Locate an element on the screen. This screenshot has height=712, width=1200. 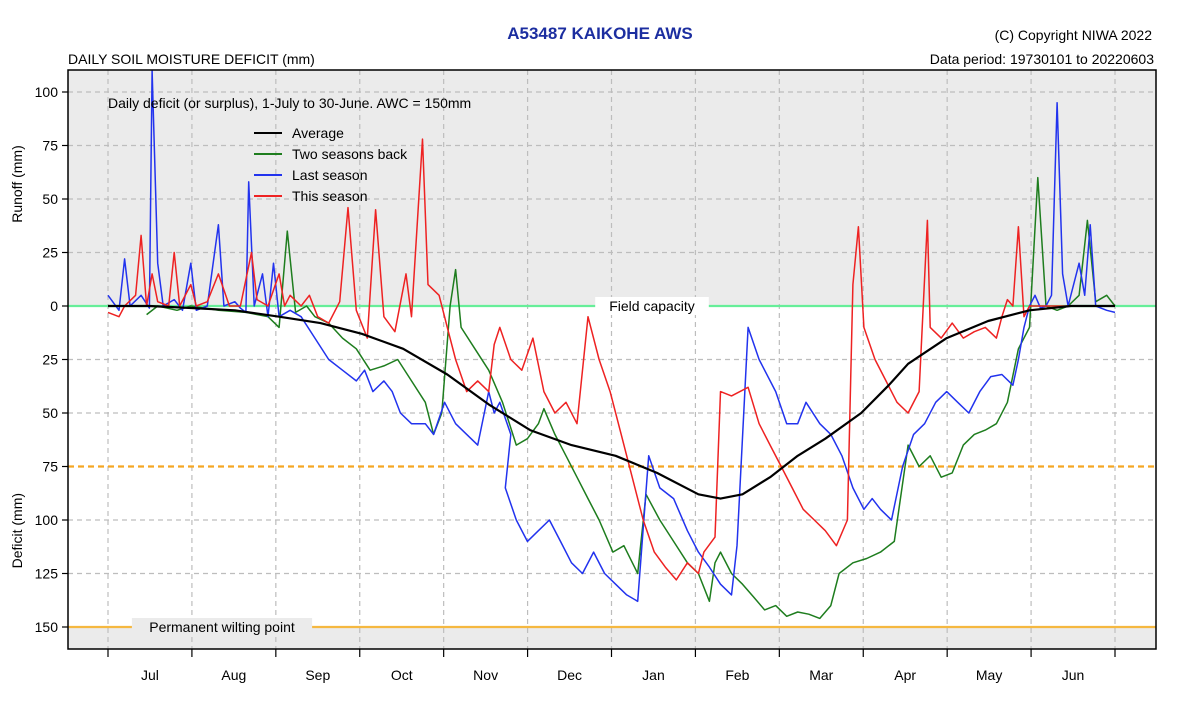
x-tick-label-nov: Nov is located at coordinates (485, 675).